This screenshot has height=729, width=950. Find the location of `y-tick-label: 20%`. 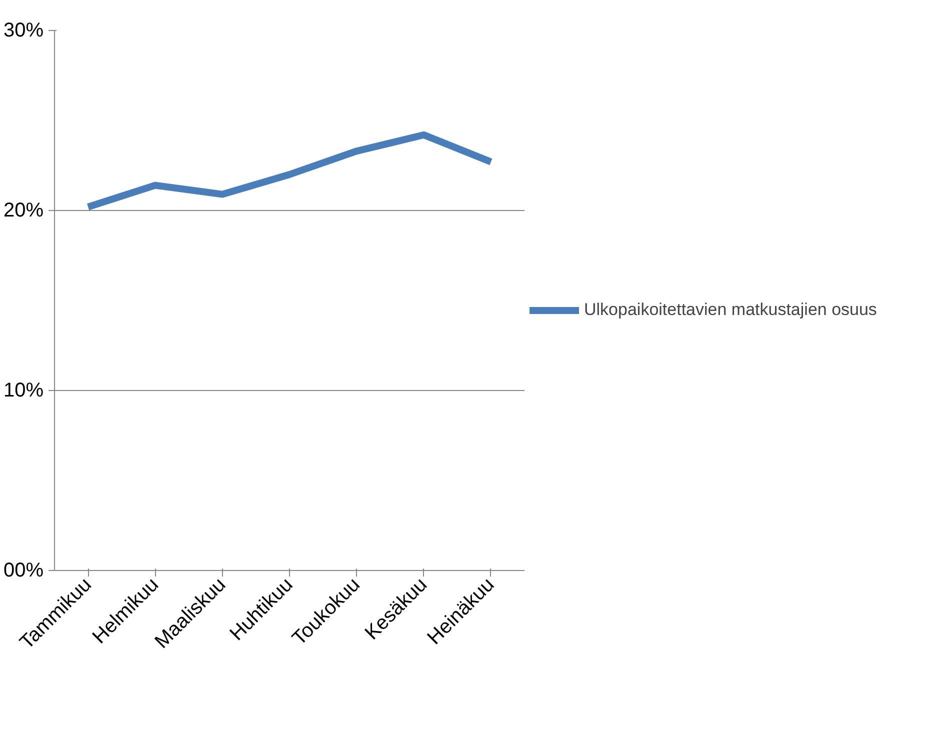

y-tick-label: 20% is located at coordinates (23, 211).